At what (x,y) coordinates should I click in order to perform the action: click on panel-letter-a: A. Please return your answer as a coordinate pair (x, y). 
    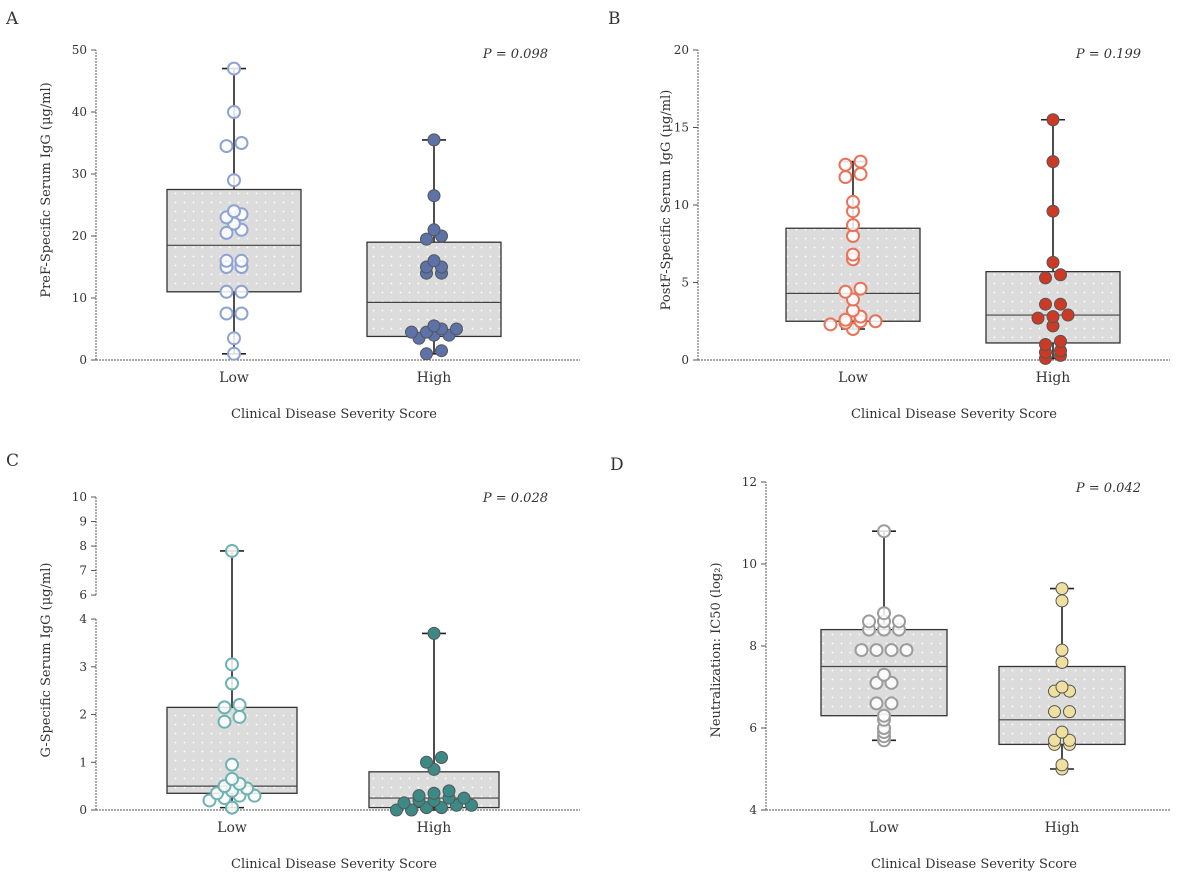
    Looking at the image, I should click on (12, 19).